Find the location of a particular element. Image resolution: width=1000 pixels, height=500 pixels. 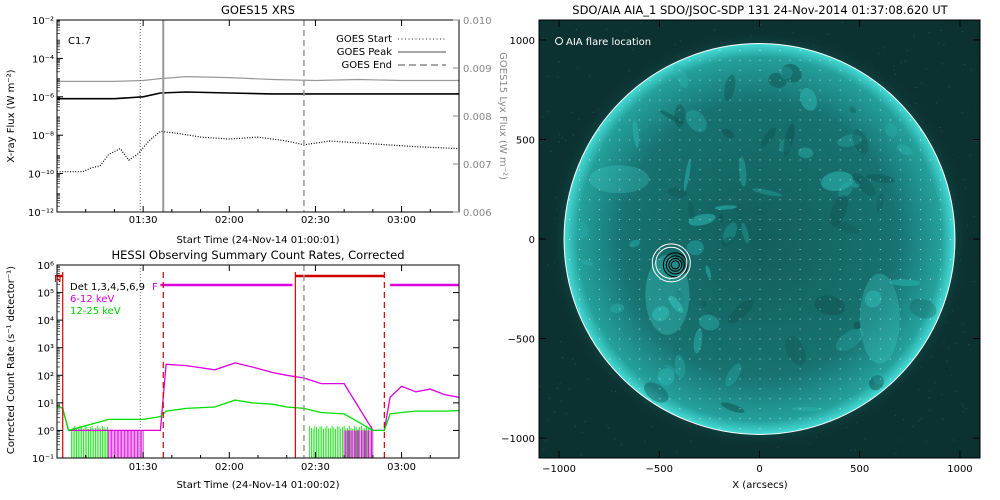

goes-y-axis-label: X-ray Flux (W m⁻²) is located at coordinates (11, 115).